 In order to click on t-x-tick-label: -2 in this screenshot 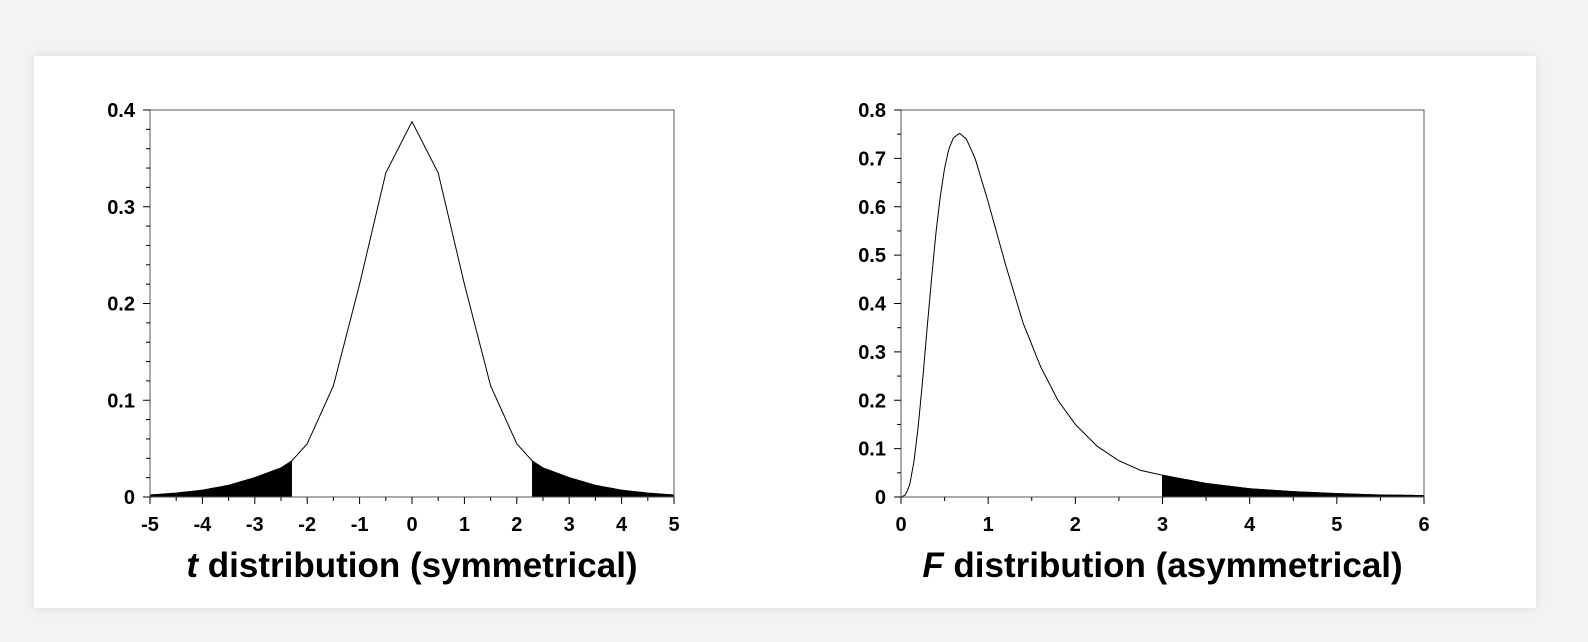, I will do `click(307, 525)`.